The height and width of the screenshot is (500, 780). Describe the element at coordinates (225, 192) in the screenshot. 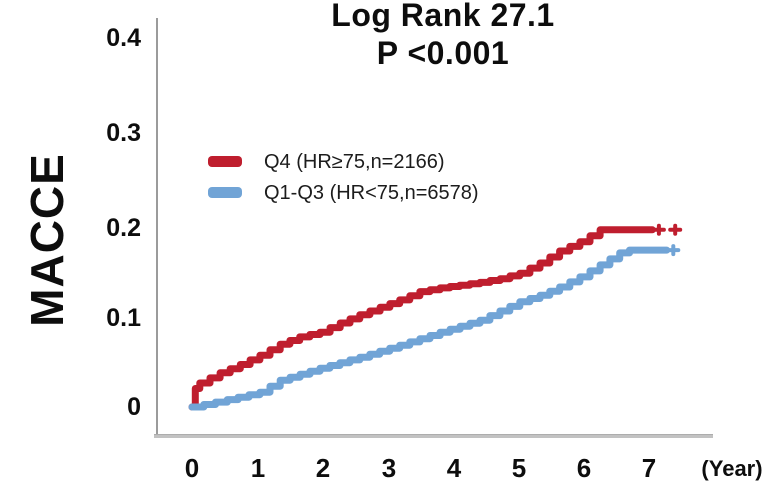

I see `legend-swatch-q1q3-icon` at that location.